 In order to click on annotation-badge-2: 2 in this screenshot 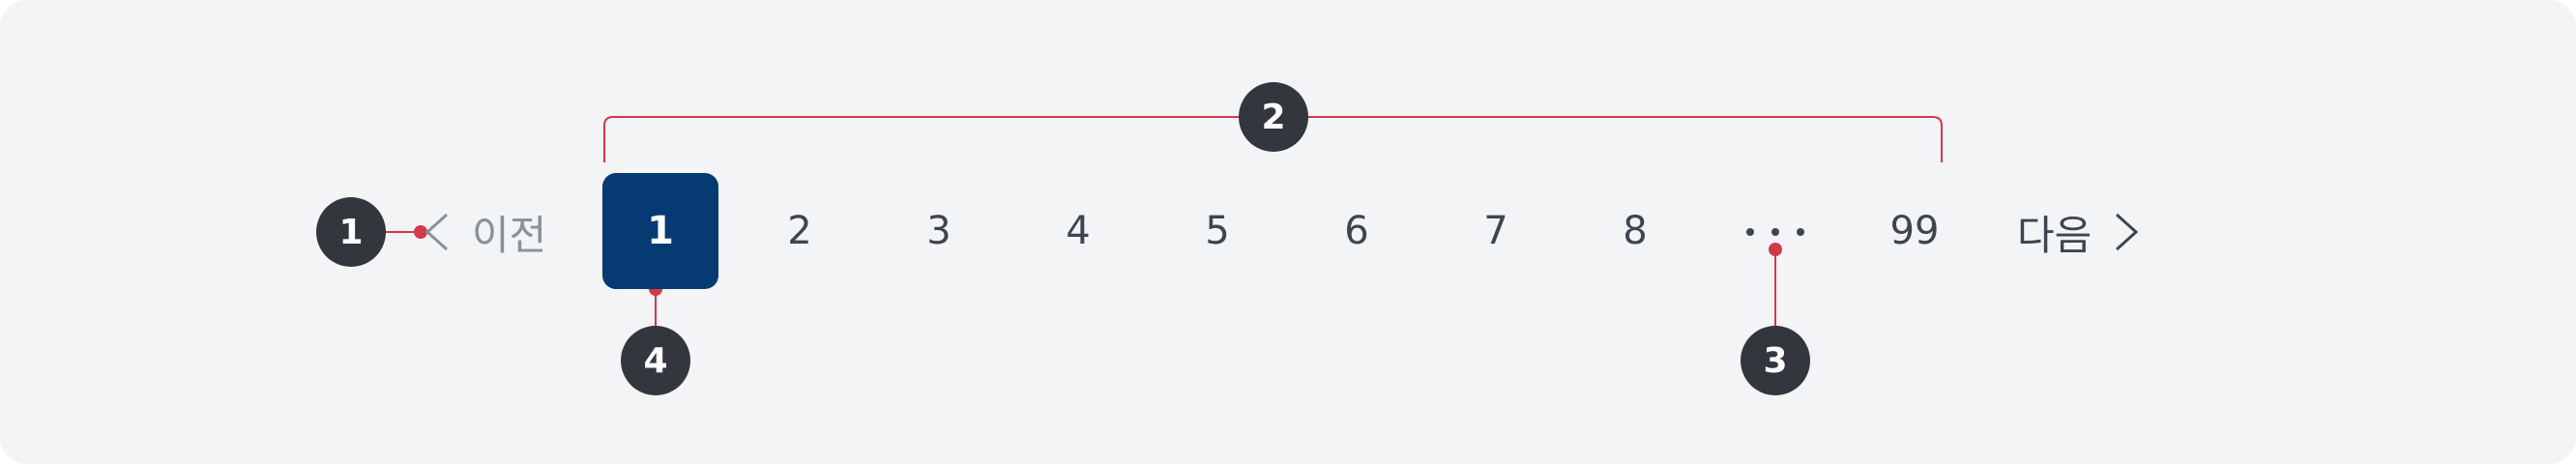, I will do `click(1273, 117)`.